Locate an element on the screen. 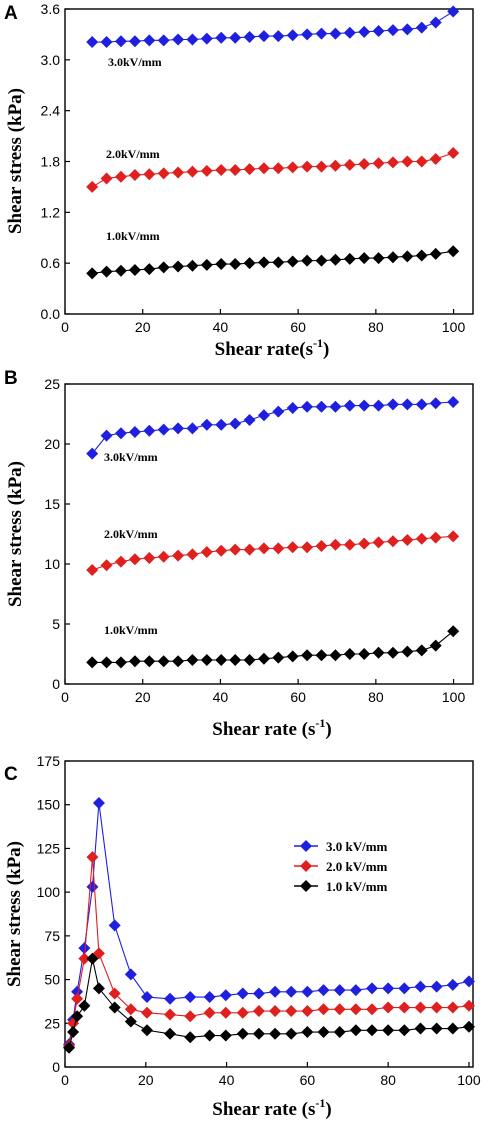 Image resolution: width=484 pixels, height=1125 pixels. panel-letter: C is located at coordinates (11, 774).